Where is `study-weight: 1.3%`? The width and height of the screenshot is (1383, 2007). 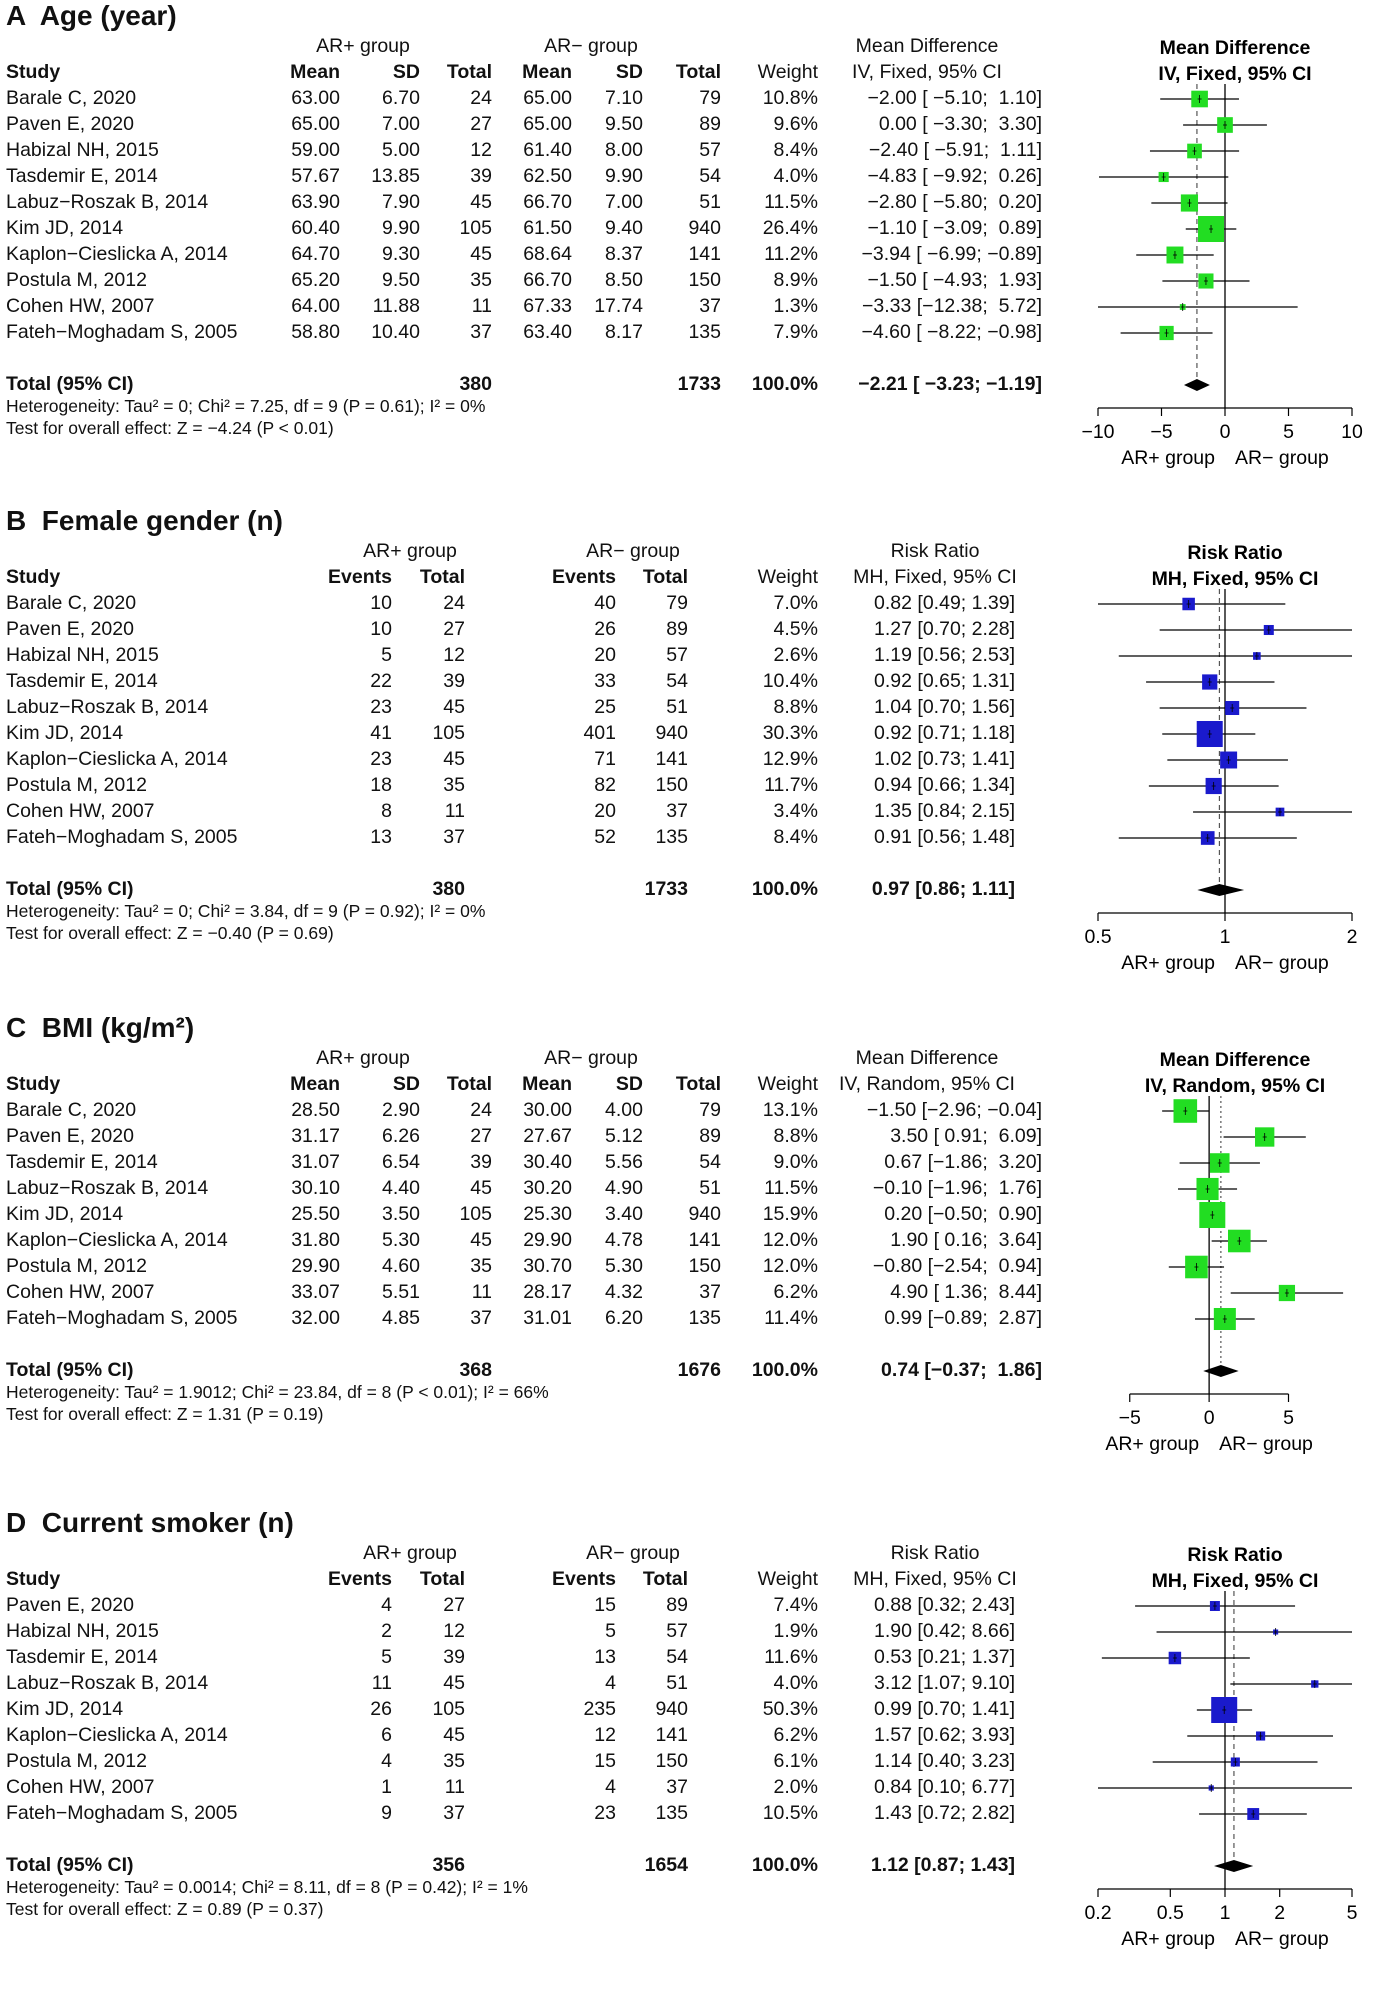
study-weight: 1.3% is located at coordinates (795, 306).